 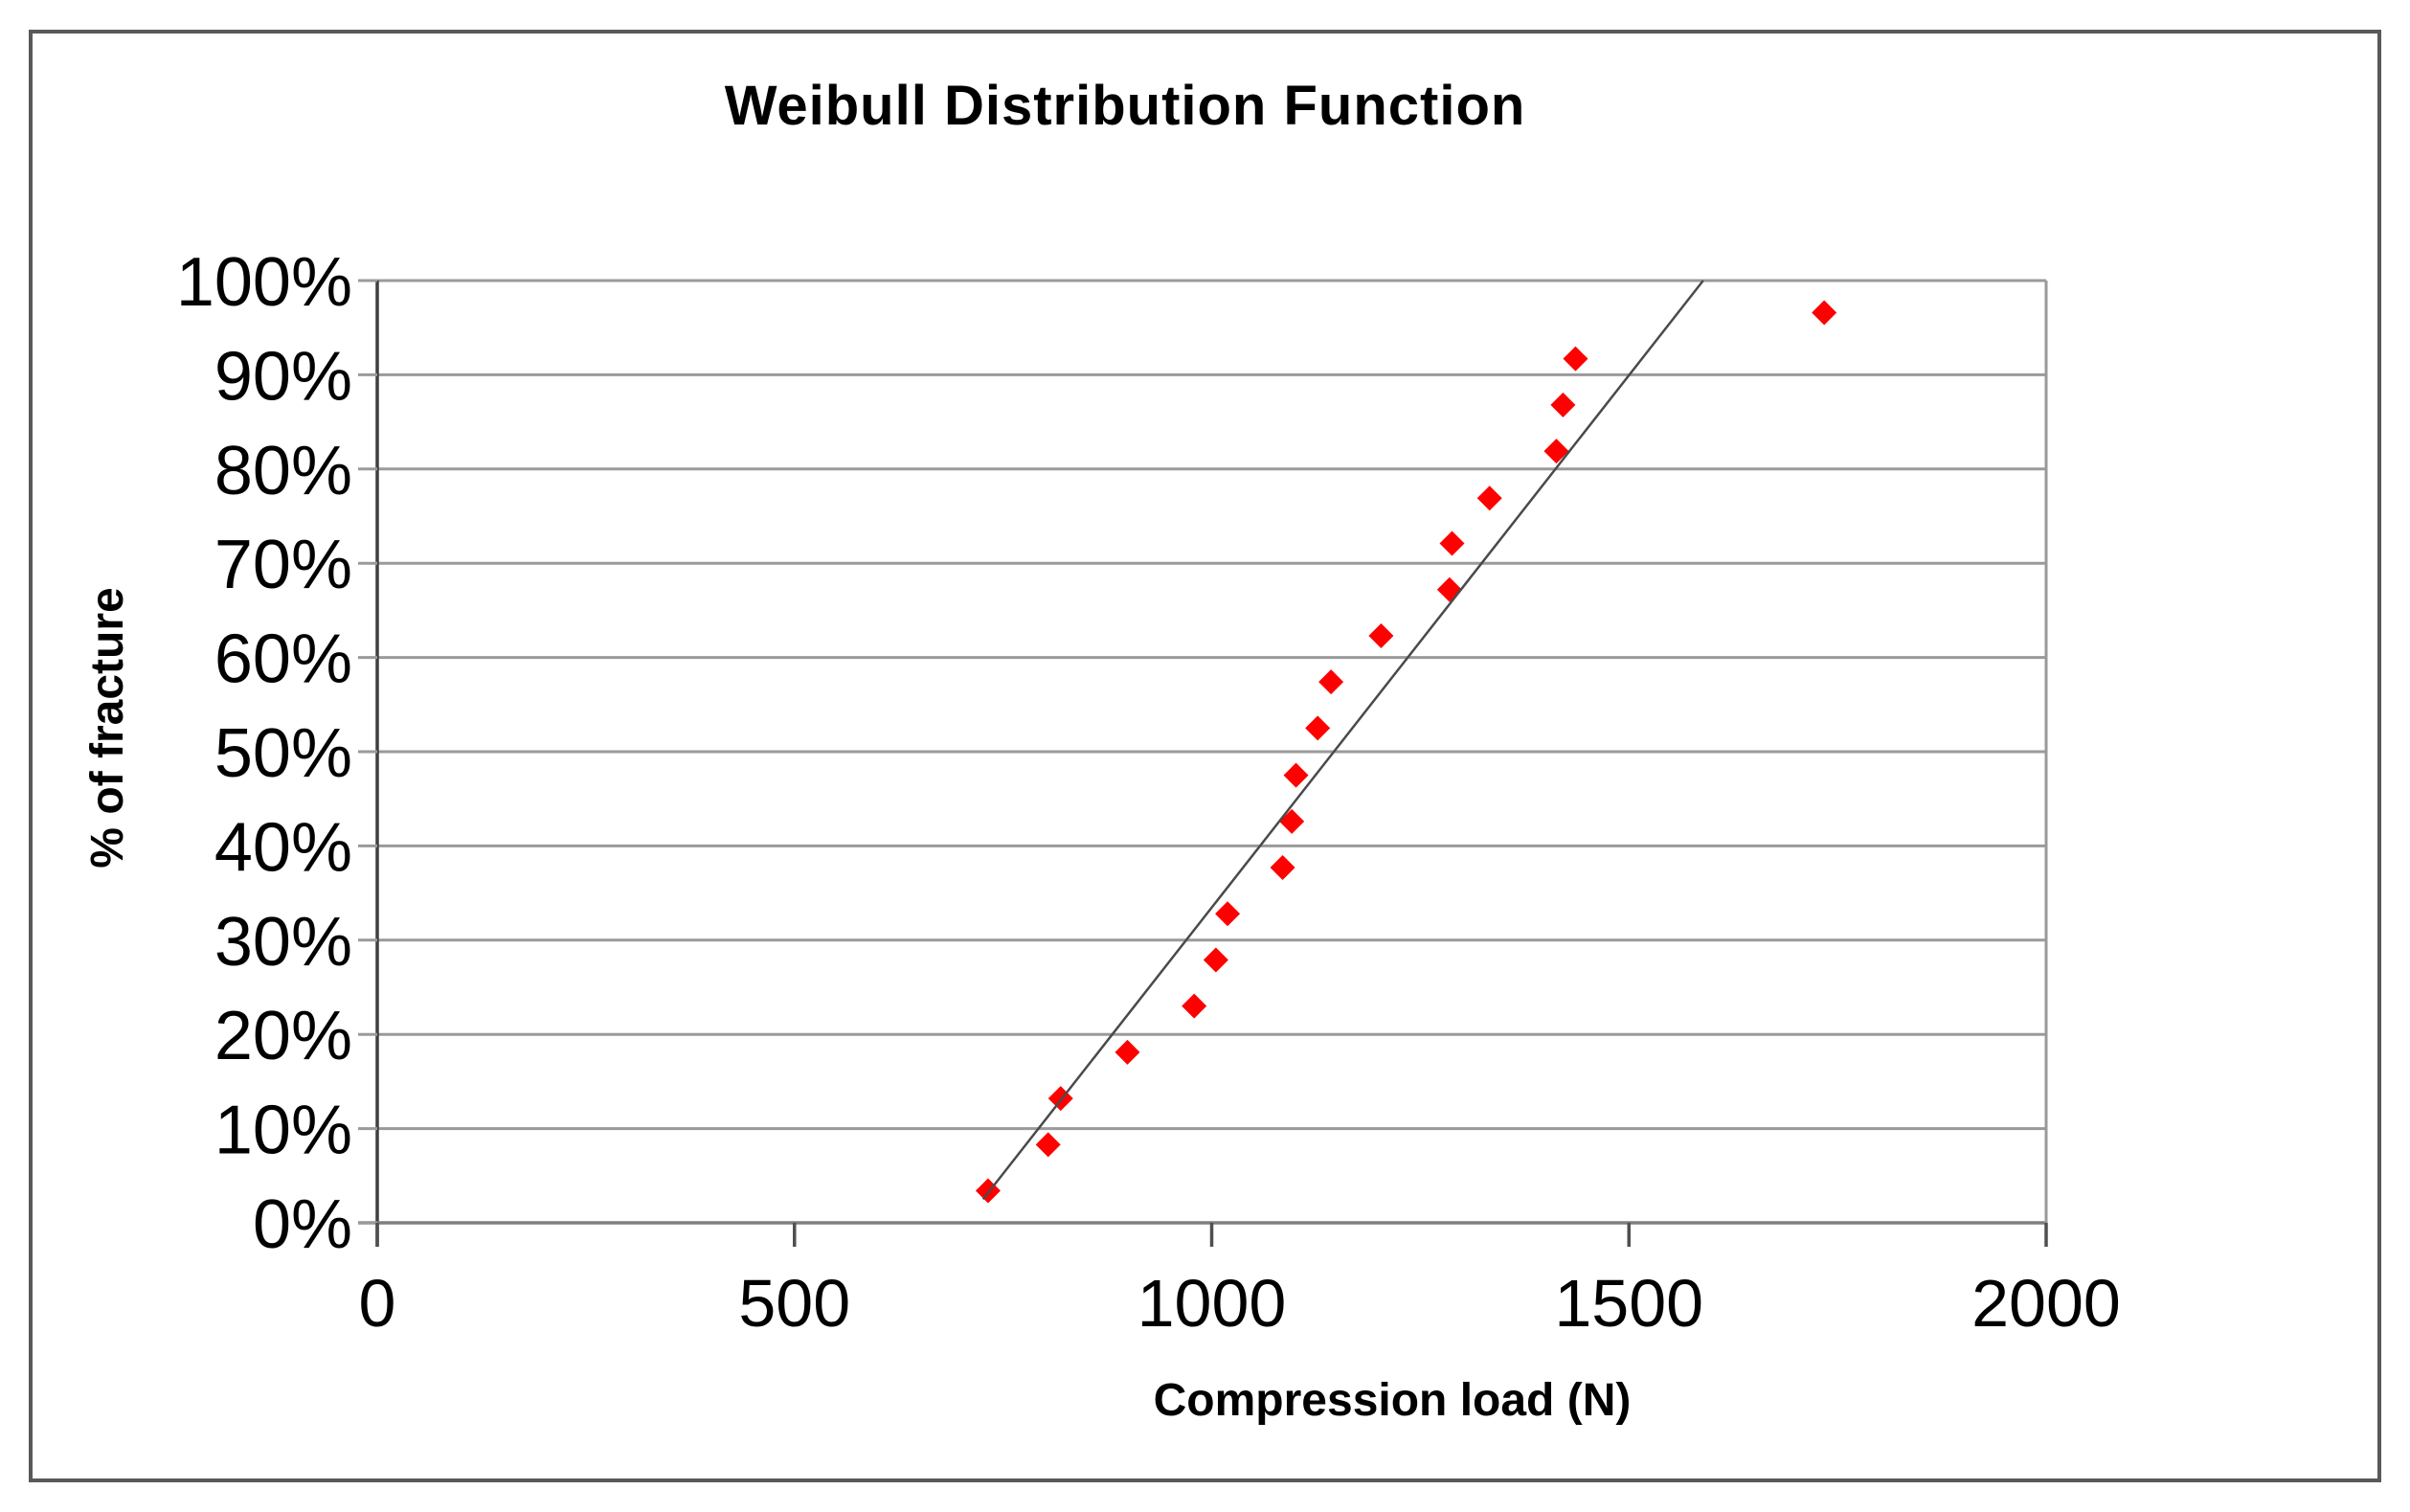 I want to click on y-tick-label: 90%, so click(x=283, y=376).